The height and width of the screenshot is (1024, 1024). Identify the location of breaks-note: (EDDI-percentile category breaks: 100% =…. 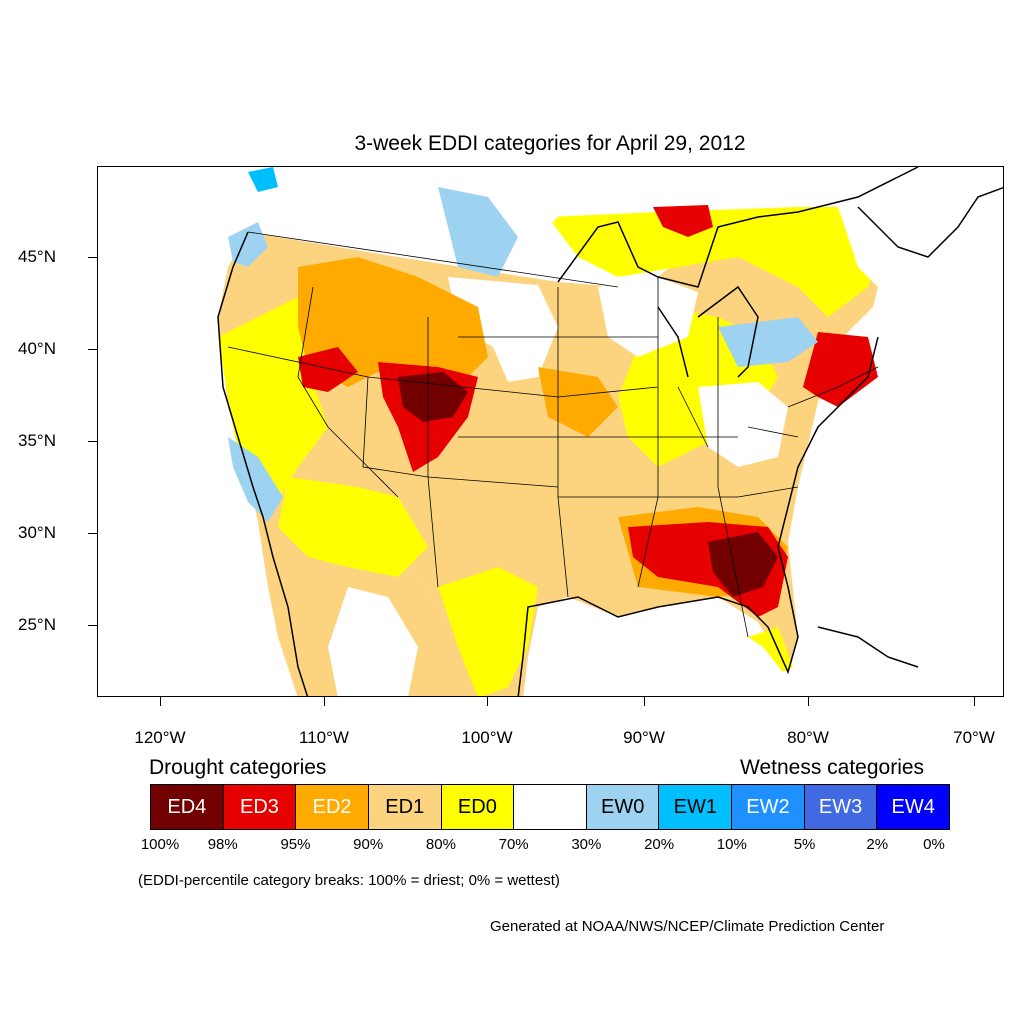
(349, 880).